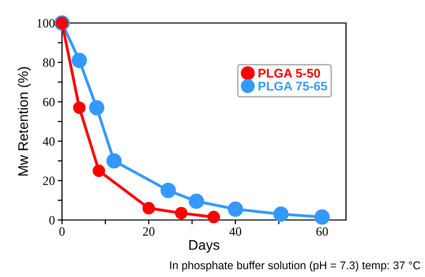  I want to click on y-tick-label: 40, so click(48, 141).